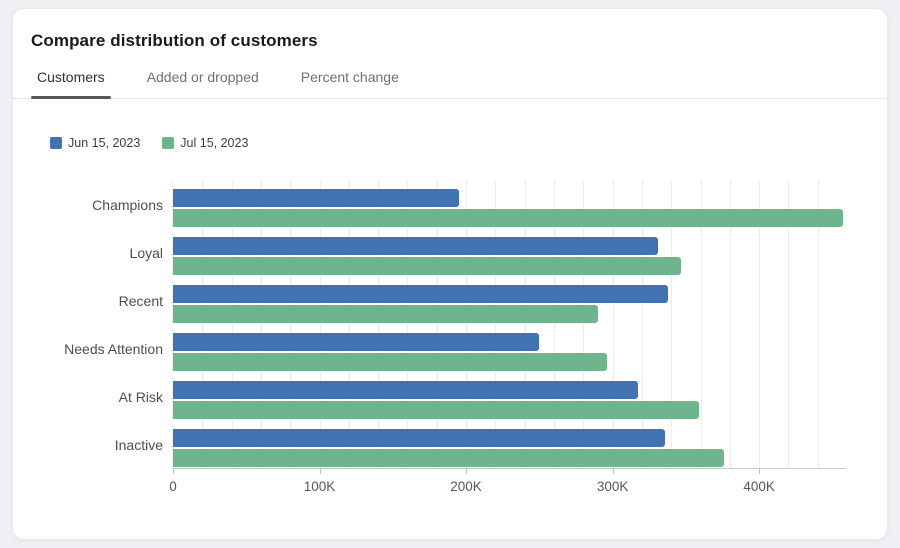 The height and width of the screenshot is (548, 900). I want to click on tab-added-or-dropped: Added or dropped, so click(203, 80).